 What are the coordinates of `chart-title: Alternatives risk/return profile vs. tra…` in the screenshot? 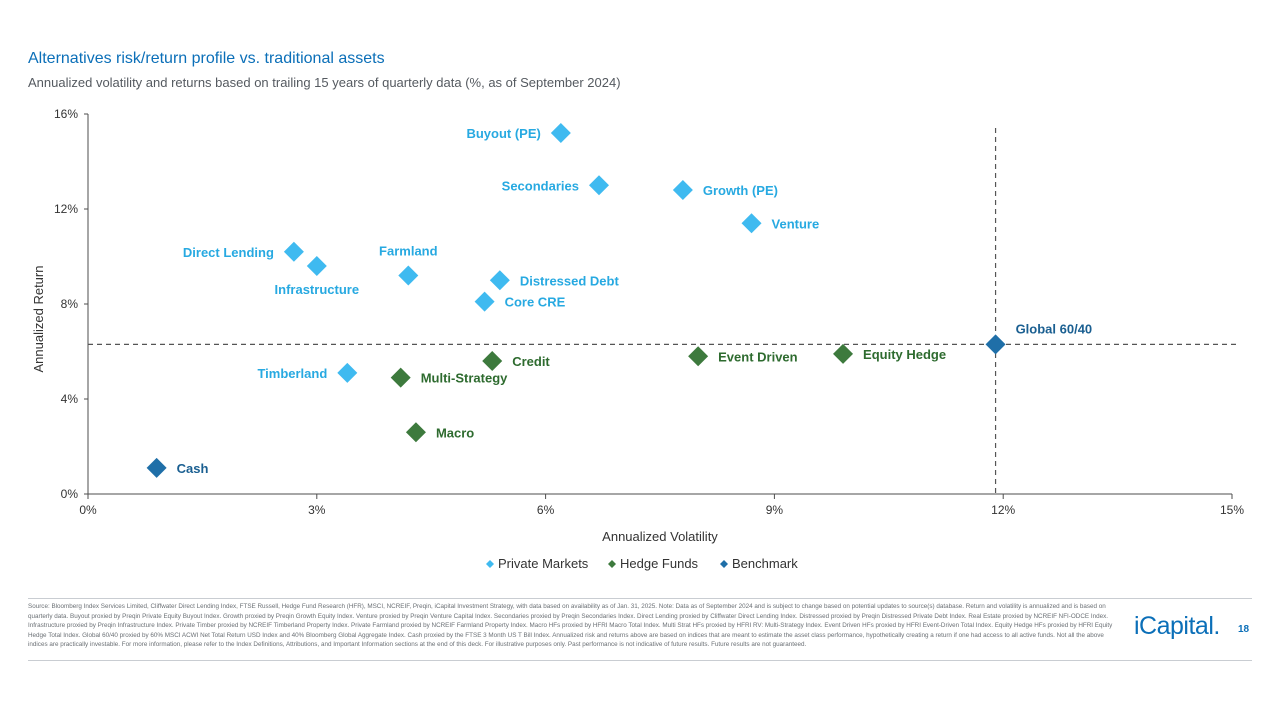 It's located at (206, 58).